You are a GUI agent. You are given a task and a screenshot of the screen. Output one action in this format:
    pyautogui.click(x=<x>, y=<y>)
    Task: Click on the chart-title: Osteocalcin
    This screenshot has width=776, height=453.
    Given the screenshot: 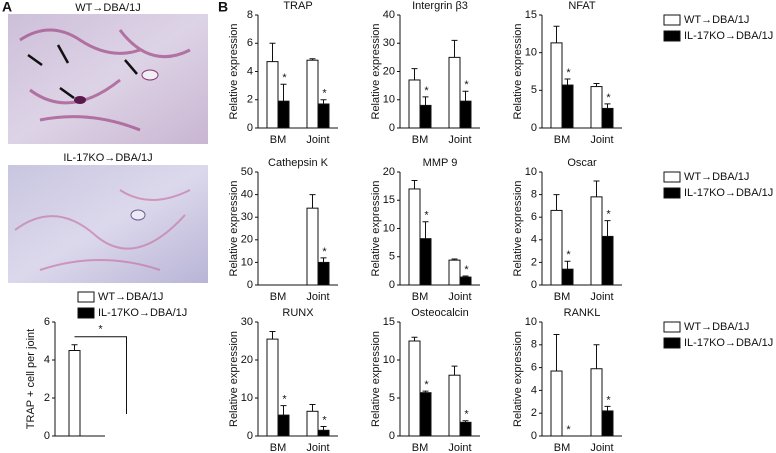 What is the action you would take?
    pyautogui.click(x=439, y=313)
    